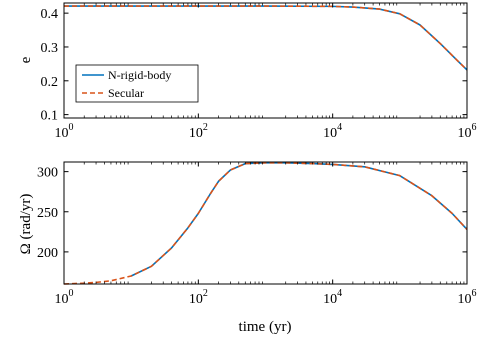  I want to click on x-axis-label: time (yr), so click(265, 327).